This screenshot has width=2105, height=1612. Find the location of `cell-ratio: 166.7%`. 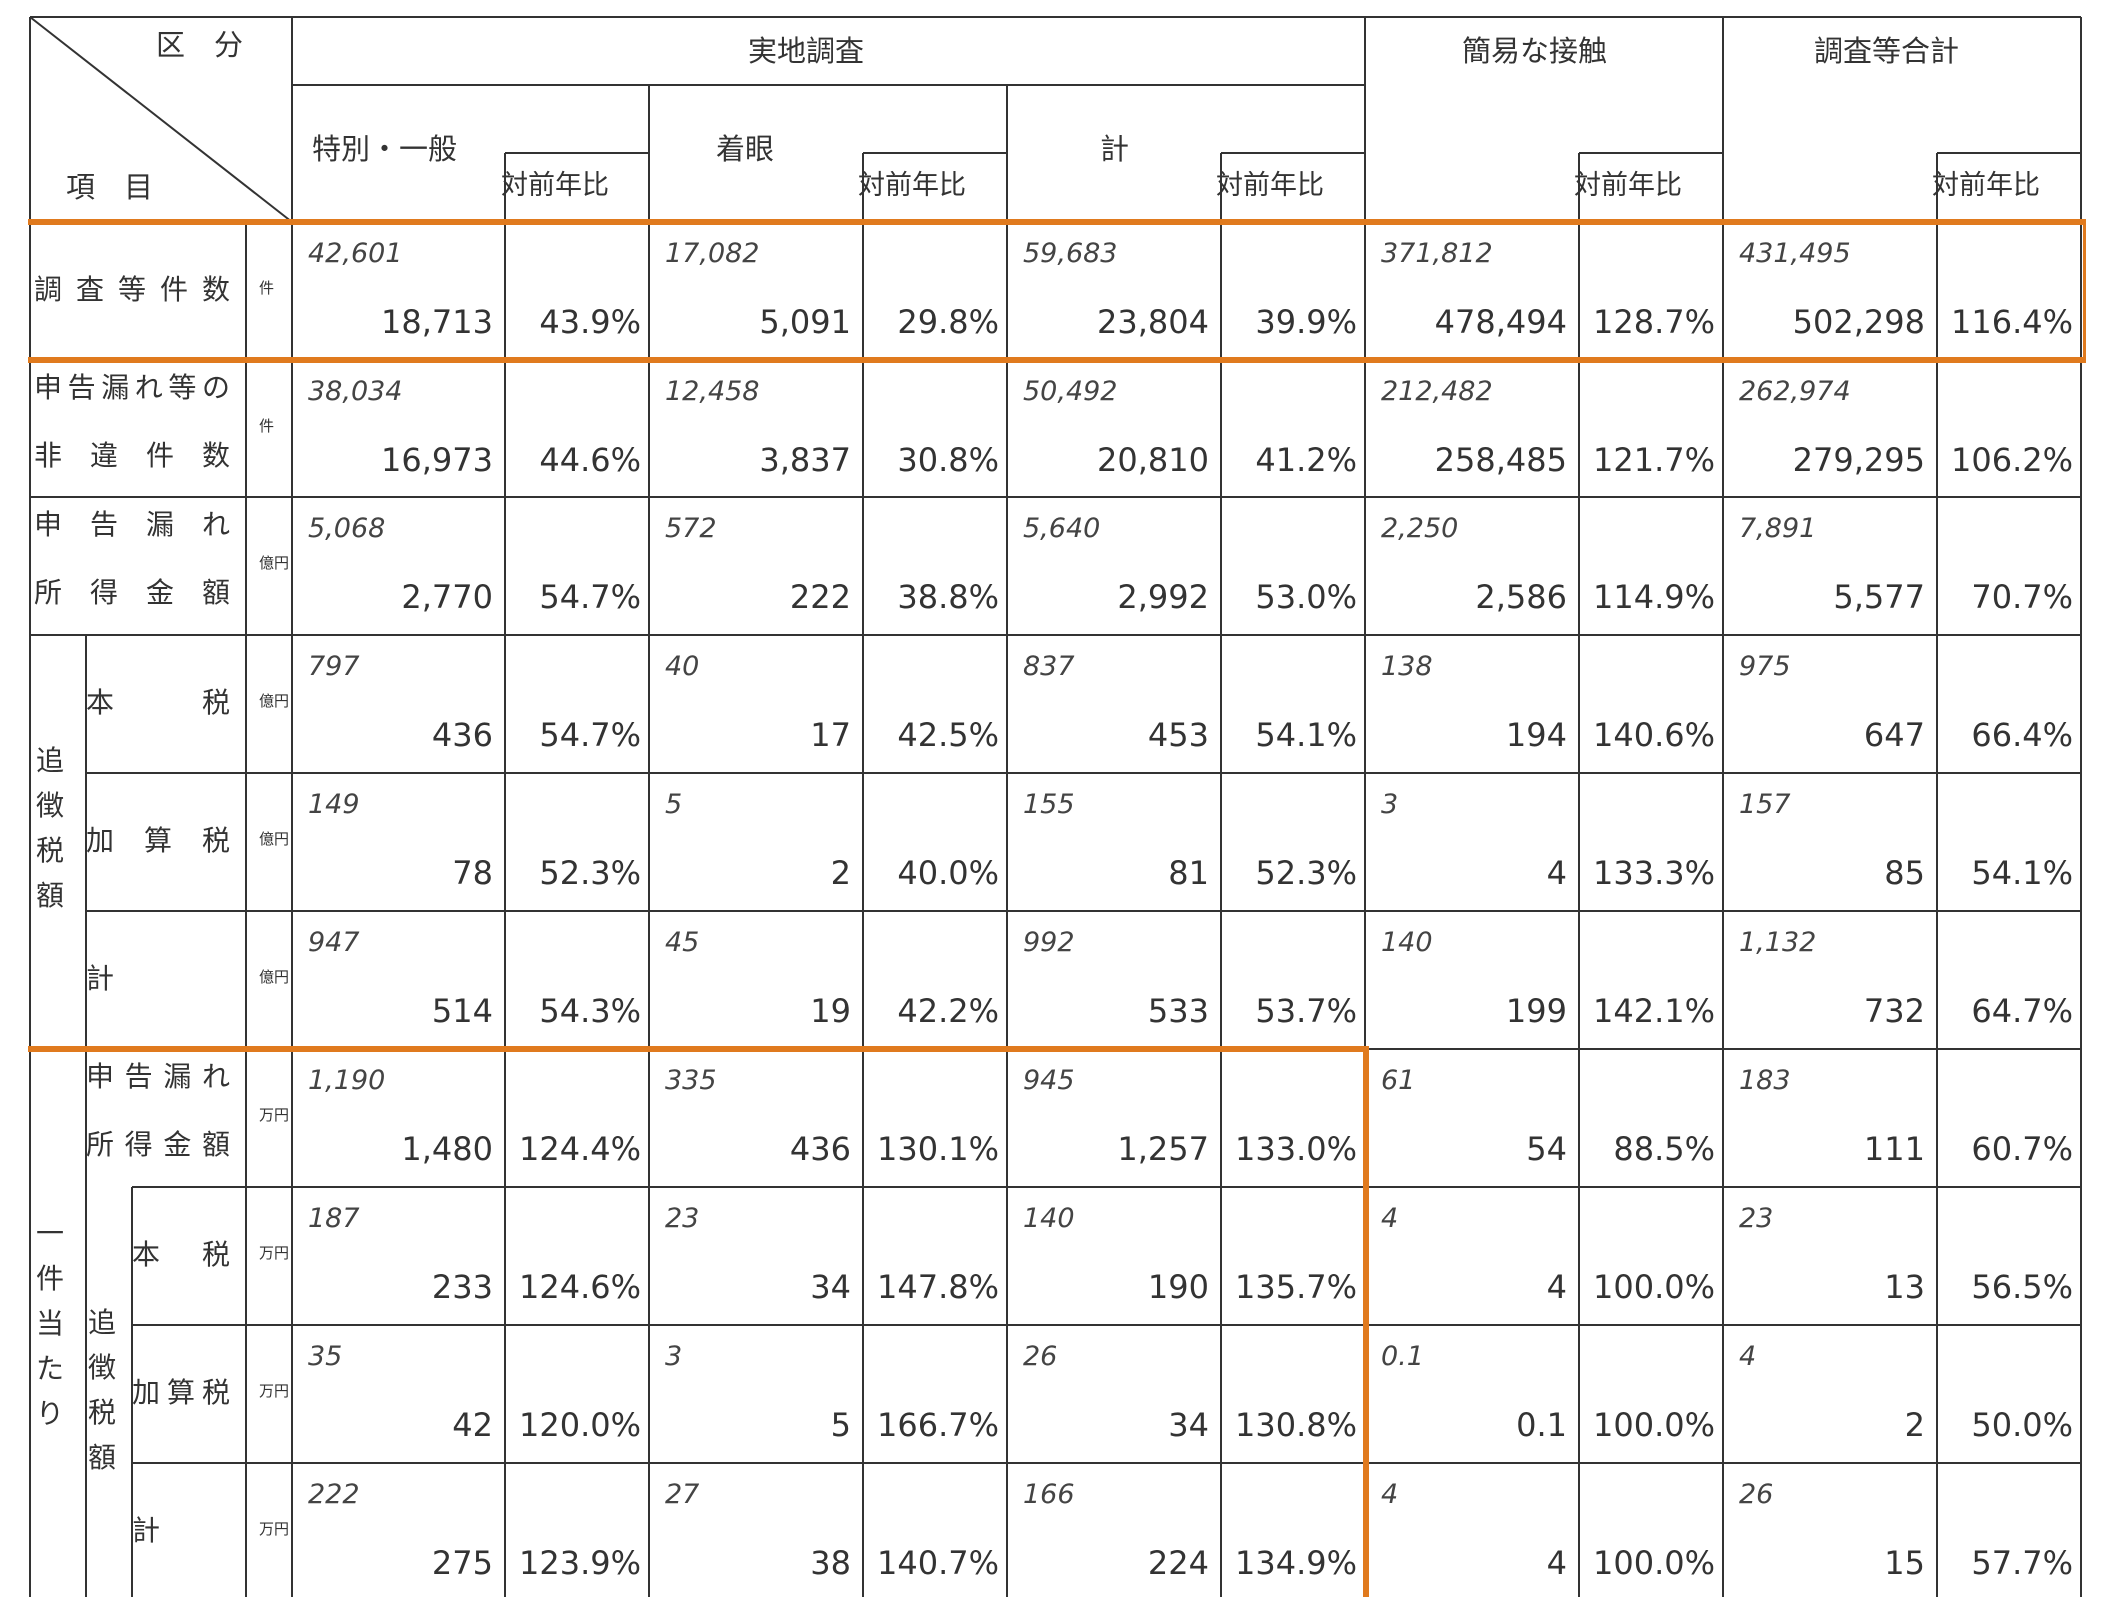

cell-ratio: 166.7% is located at coordinates (937, 1425).